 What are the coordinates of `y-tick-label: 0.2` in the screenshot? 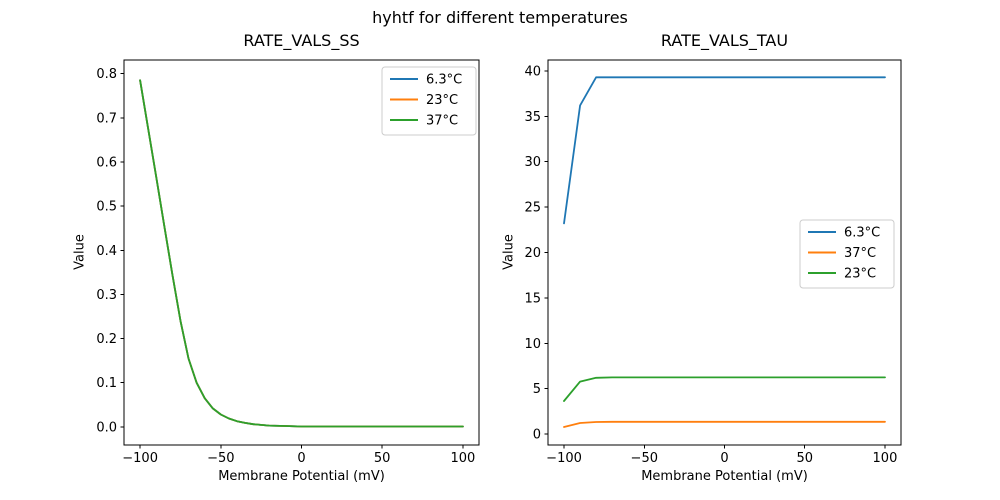 It's located at (106, 339).